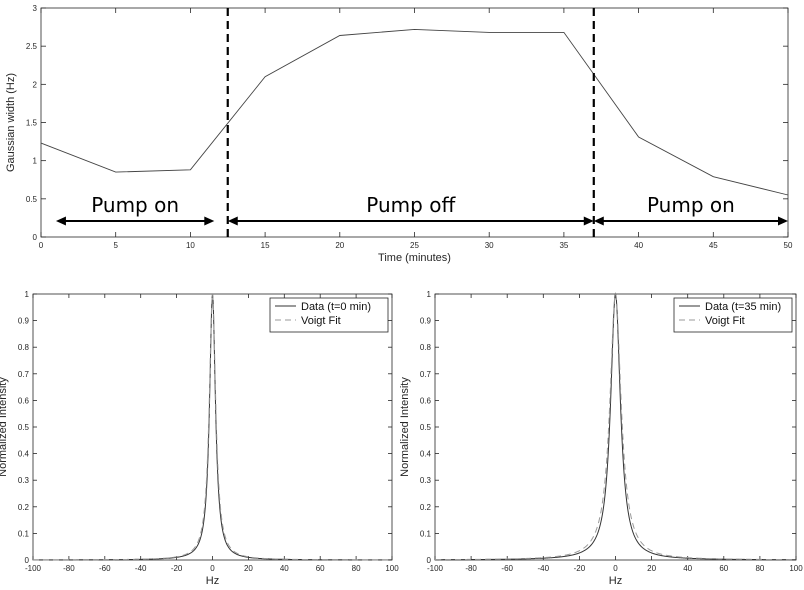 Image resolution: width=804 pixels, height=590 pixels. Describe the element at coordinates (115, 245) in the screenshot. I see `x-tick-label: 5` at that location.